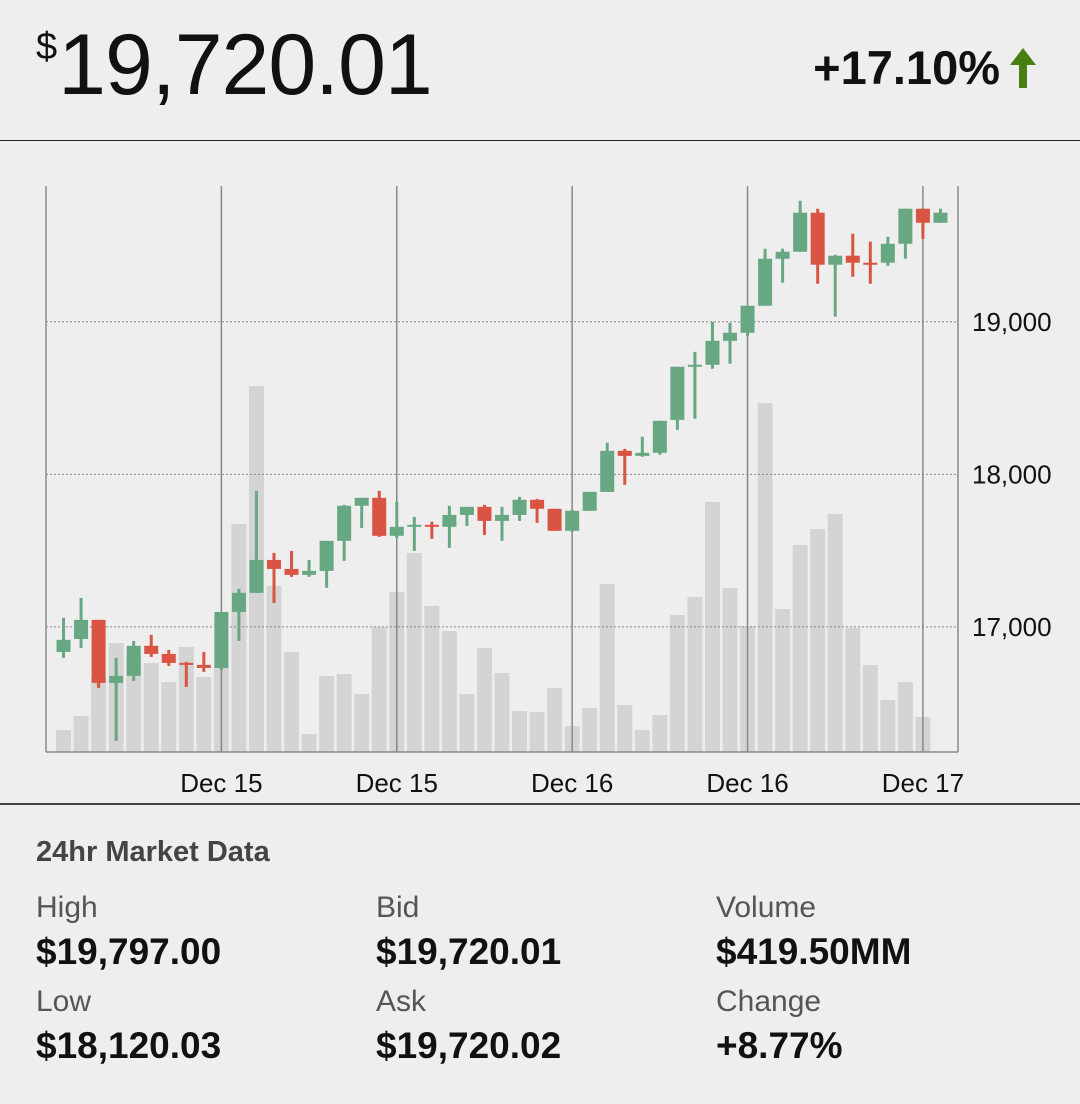  I want to click on currency-symbol: $, so click(46, 47).